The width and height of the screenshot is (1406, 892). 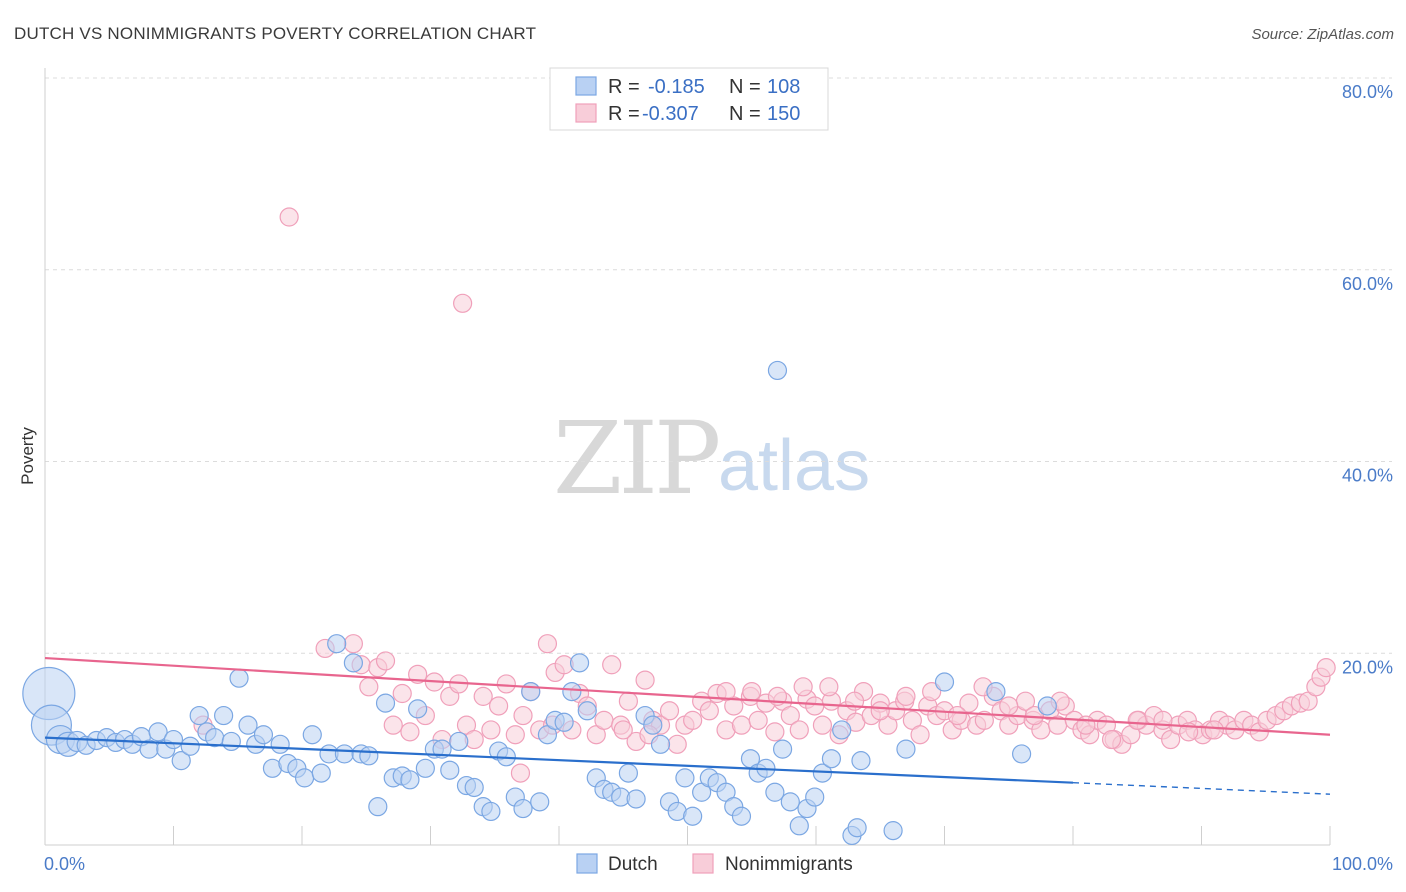 What do you see at coordinates (789, 864) in the screenshot?
I see `legend-nonimmigrants-label: Nonimmigrants` at bounding box center [789, 864].